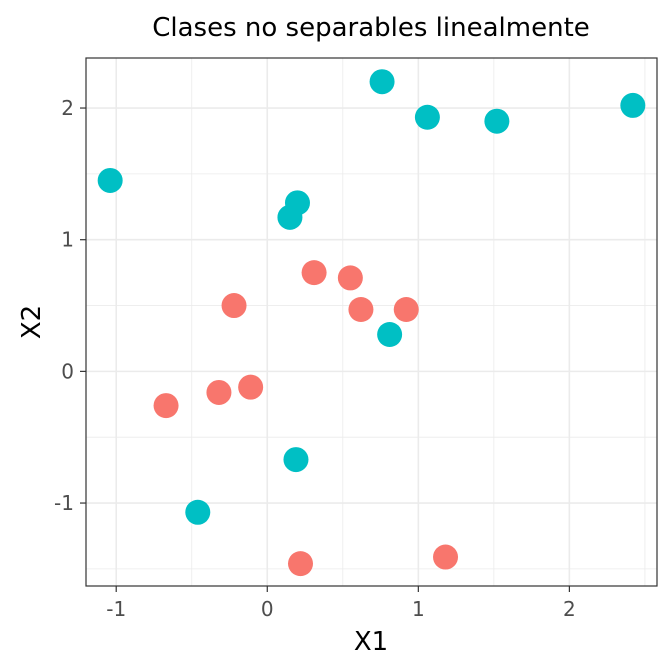 Image resolution: width=672 pixels, height=672 pixels. What do you see at coordinates (418, 609) in the screenshot?
I see `x-tick-label: 1` at bounding box center [418, 609].